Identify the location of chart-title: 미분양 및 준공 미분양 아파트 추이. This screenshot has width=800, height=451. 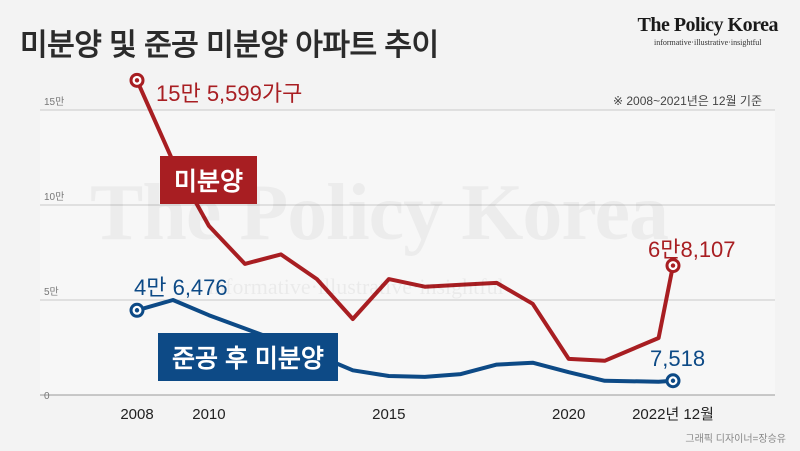
(229, 45).